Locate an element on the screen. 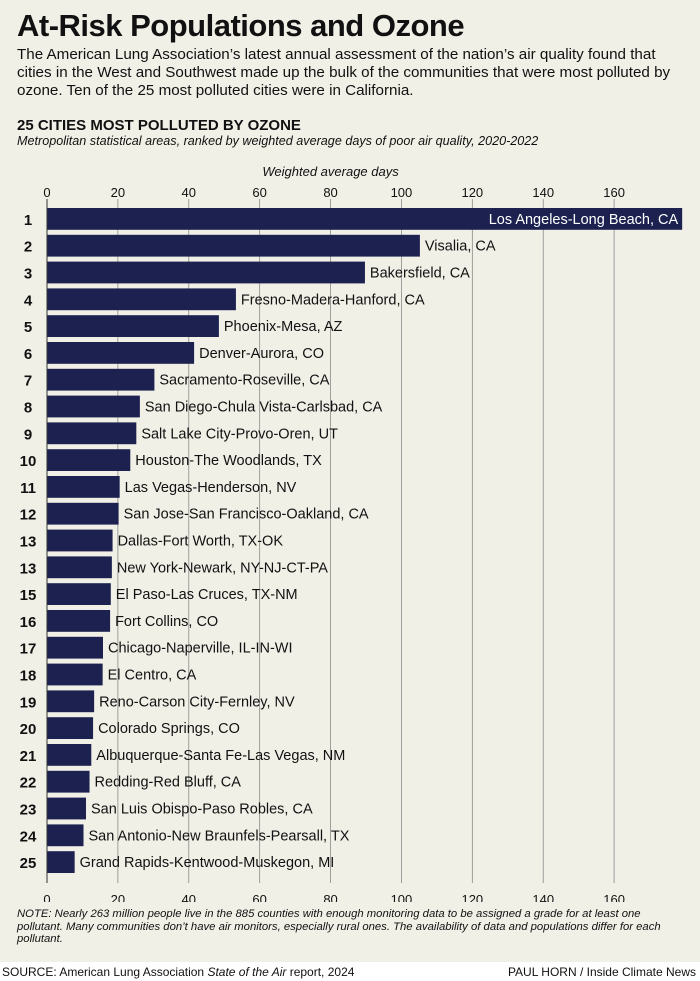  rank-label: 15 is located at coordinates (28, 595).